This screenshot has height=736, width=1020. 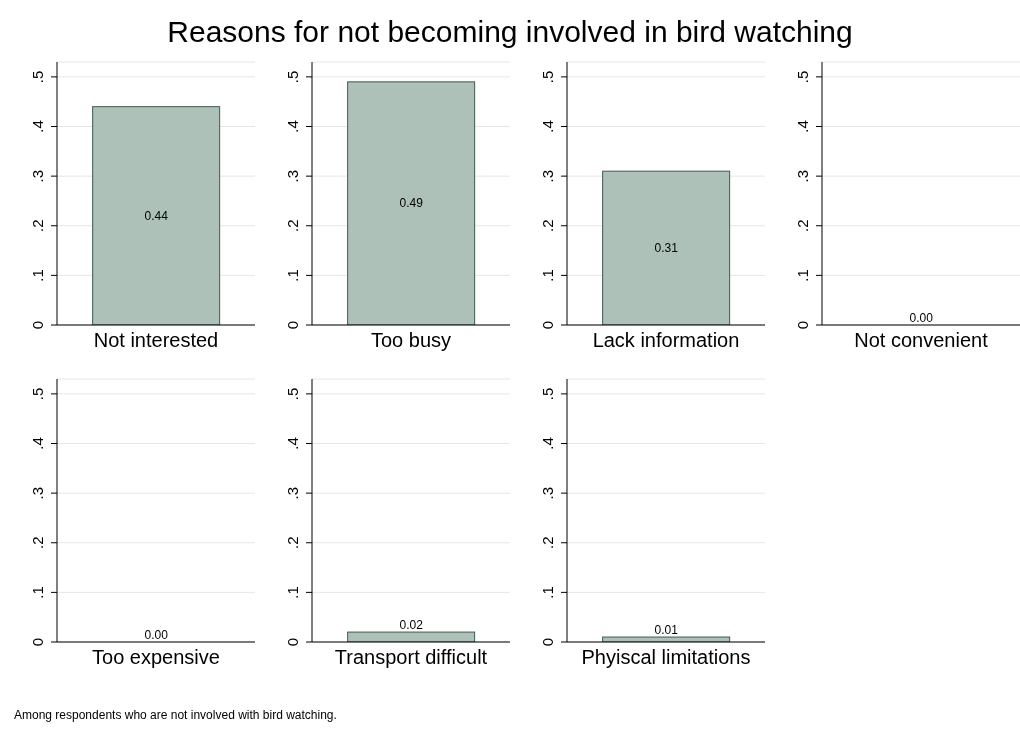 What do you see at coordinates (156, 657) in the screenshot?
I see `x-tick-label: Too expensive` at bounding box center [156, 657].